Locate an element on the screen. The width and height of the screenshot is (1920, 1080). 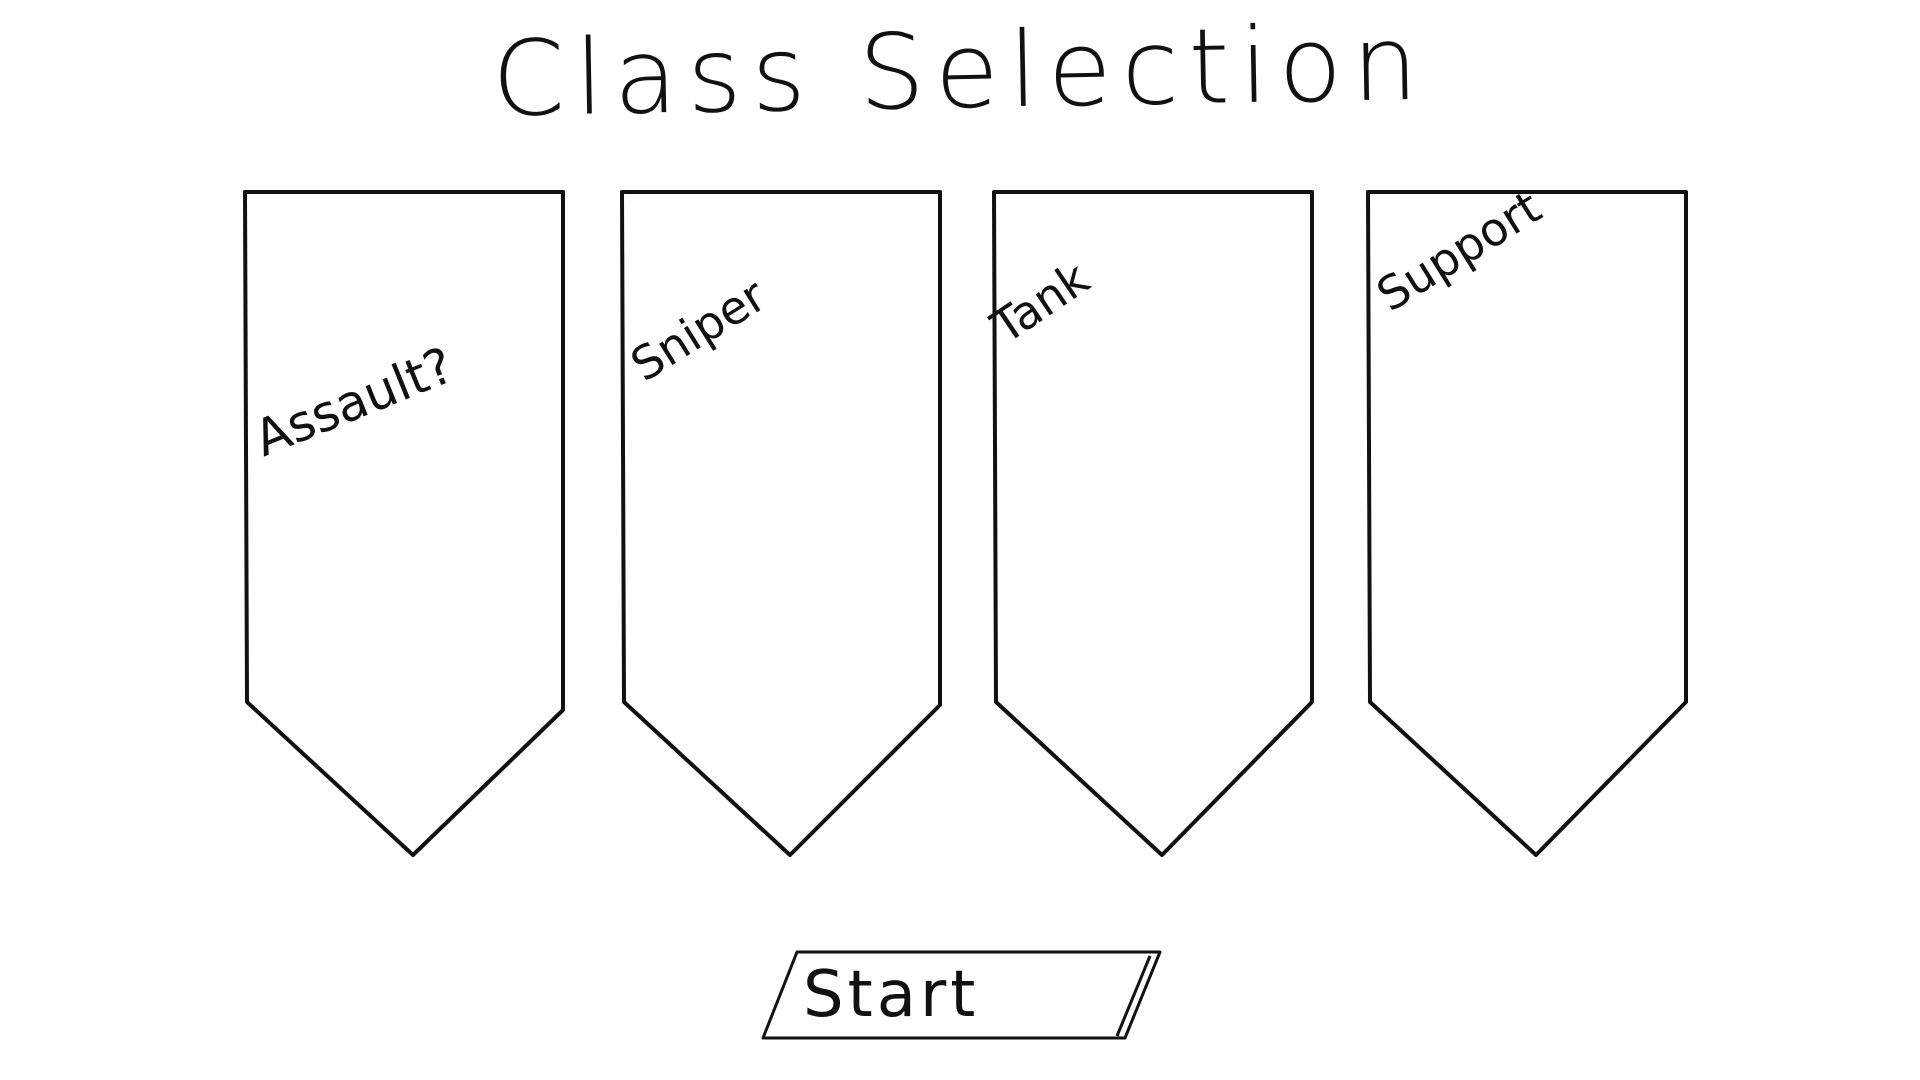
class-card-support: Support is located at coordinates (1528, 520).